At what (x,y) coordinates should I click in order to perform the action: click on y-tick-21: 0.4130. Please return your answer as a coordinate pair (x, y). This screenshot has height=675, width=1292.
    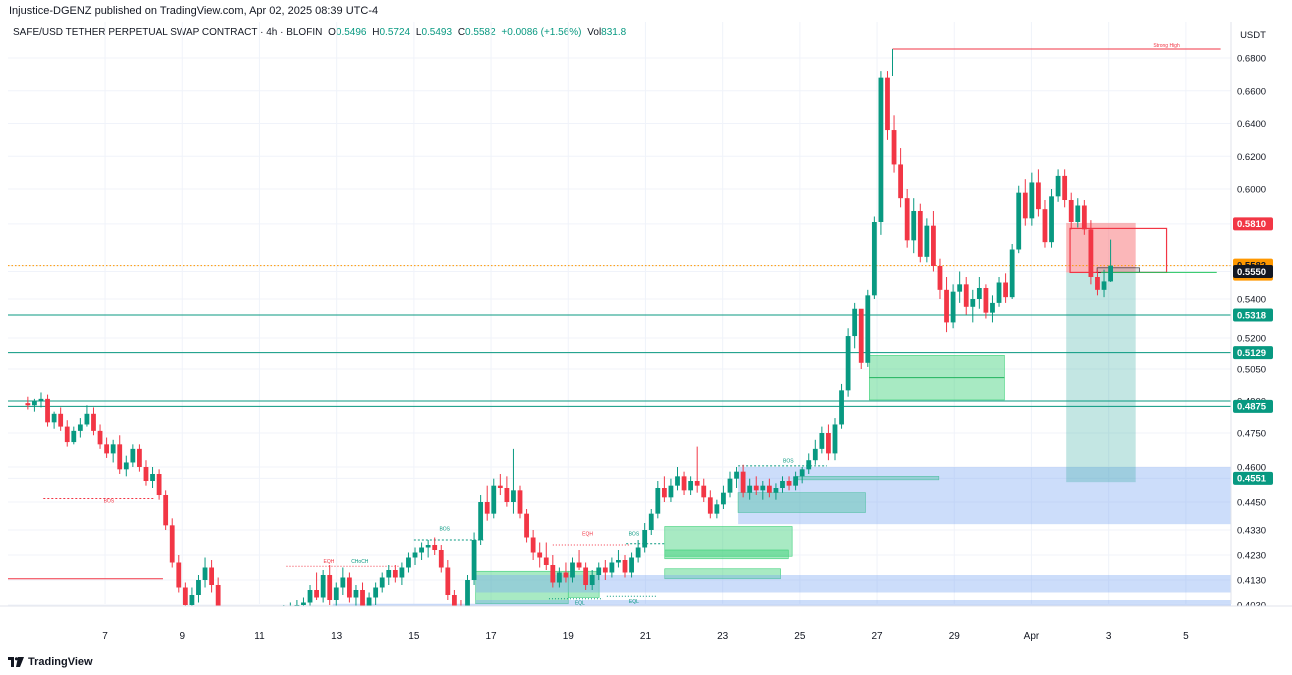
    Looking at the image, I should click on (1251, 581).